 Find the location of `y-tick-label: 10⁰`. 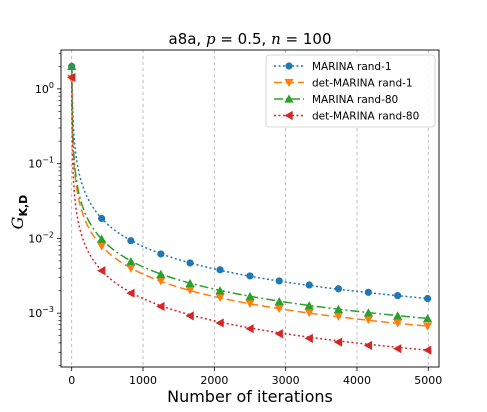

y-tick-label: 10⁰ is located at coordinates (44, 88).